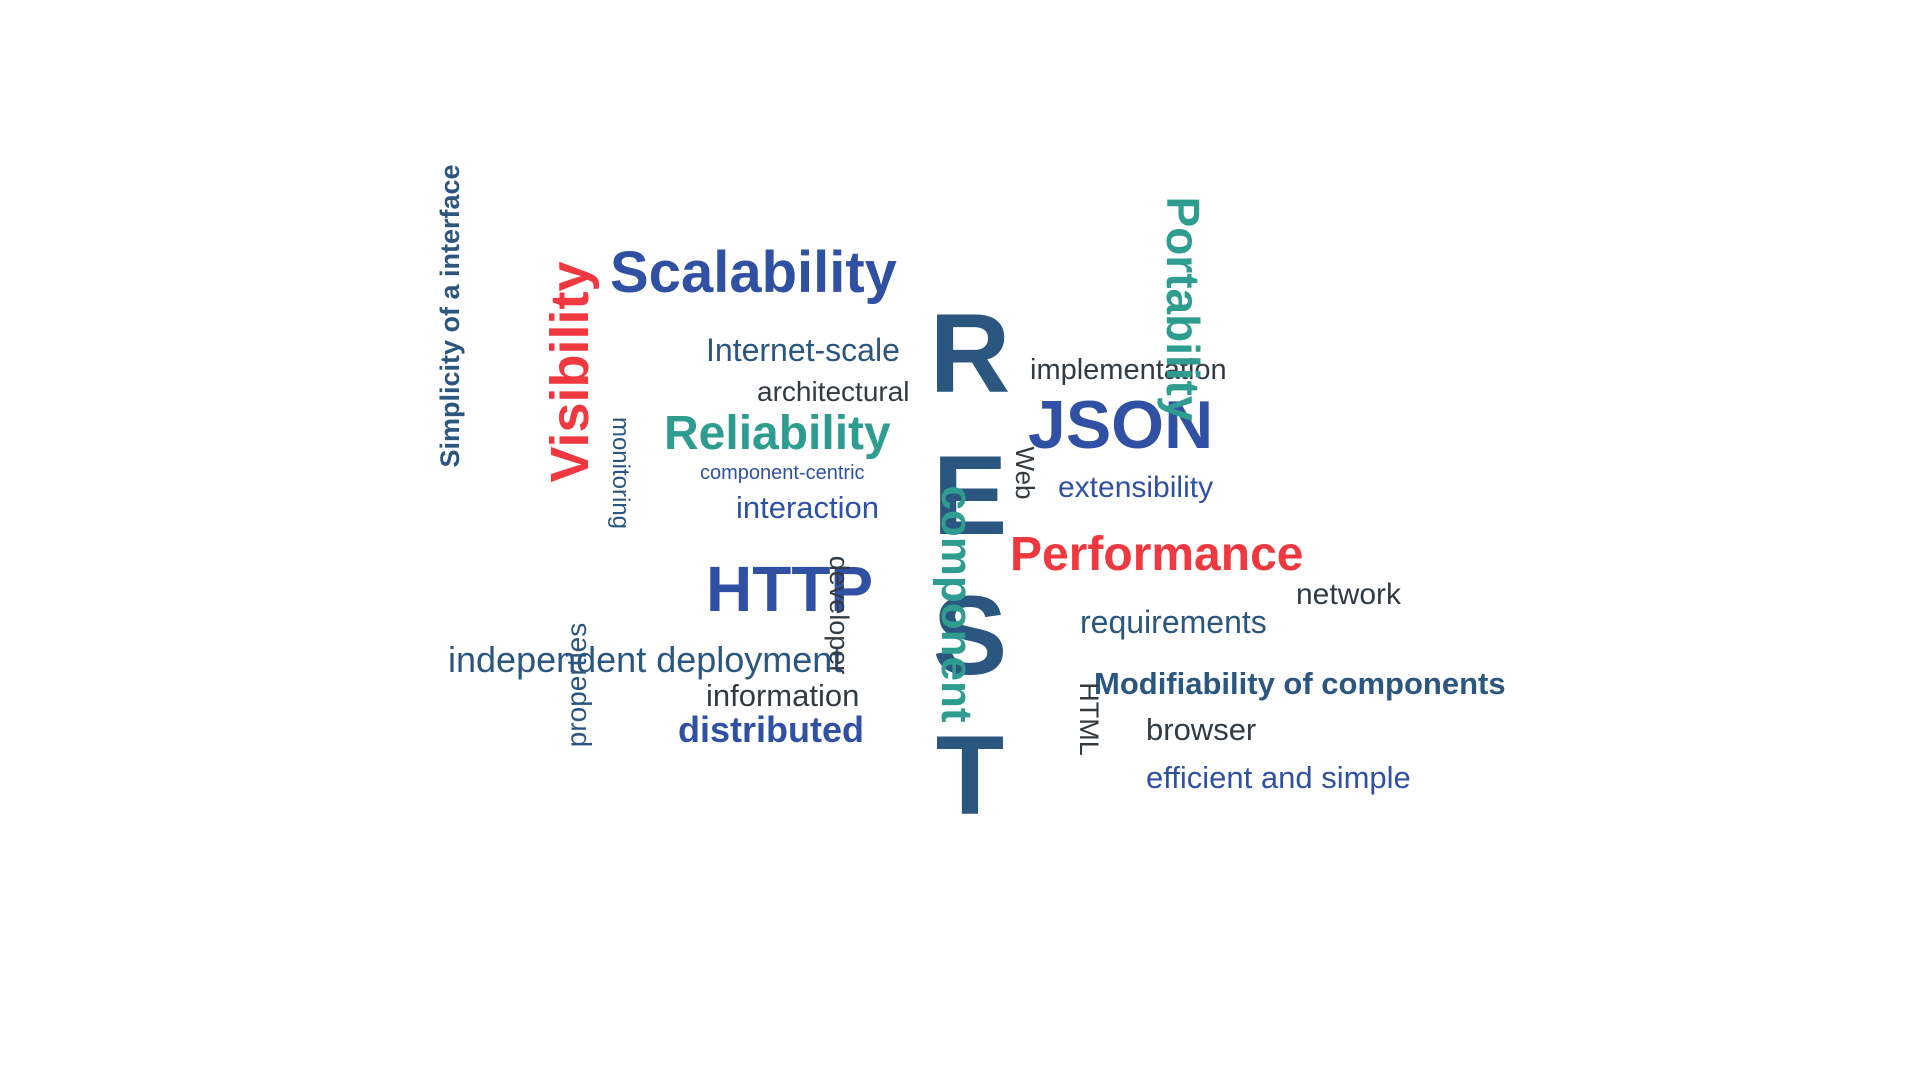  What do you see at coordinates (970, 635) in the screenshot?
I see `rest-letter-s: S` at bounding box center [970, 635].